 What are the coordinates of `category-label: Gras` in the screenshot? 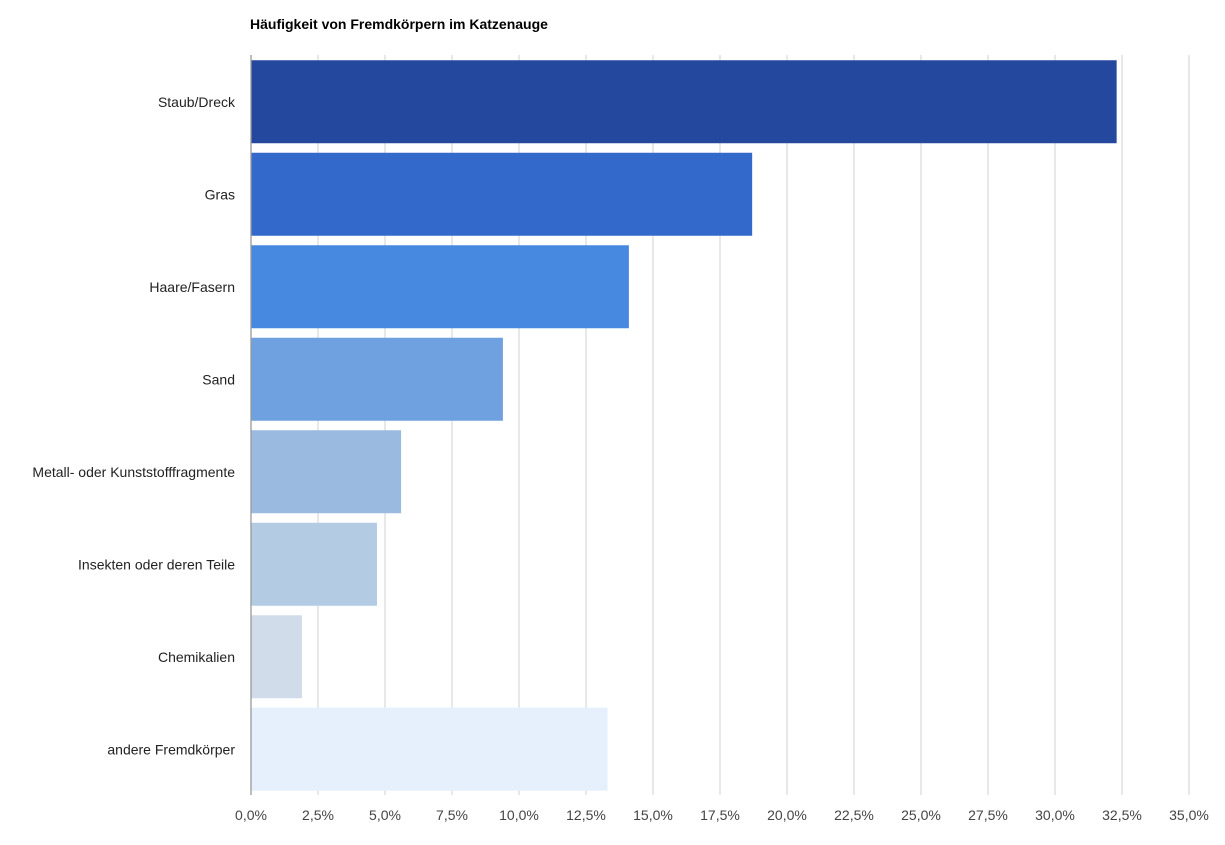 It's located at (220, 194).